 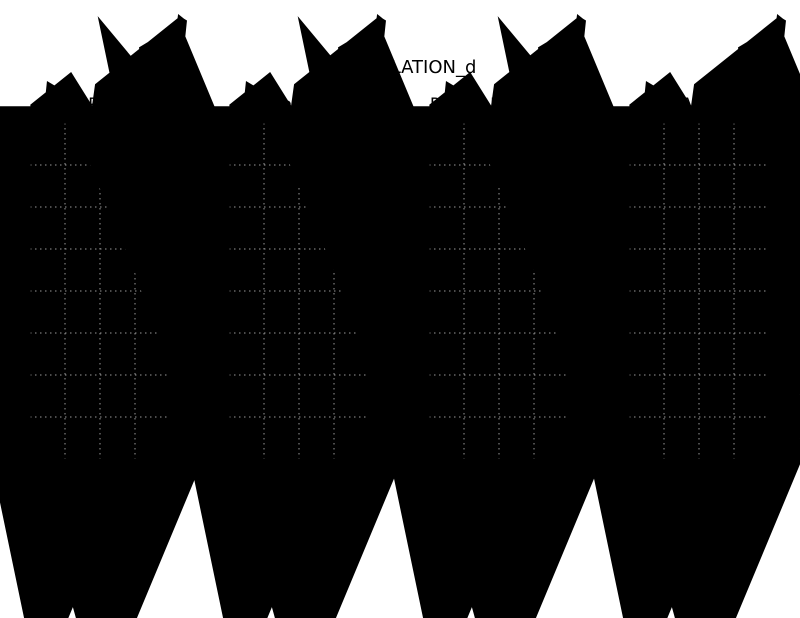 What do you see at coordinates (699, 291) in the screenshot?
I see `gridlines` at bounding box center [699, 291].